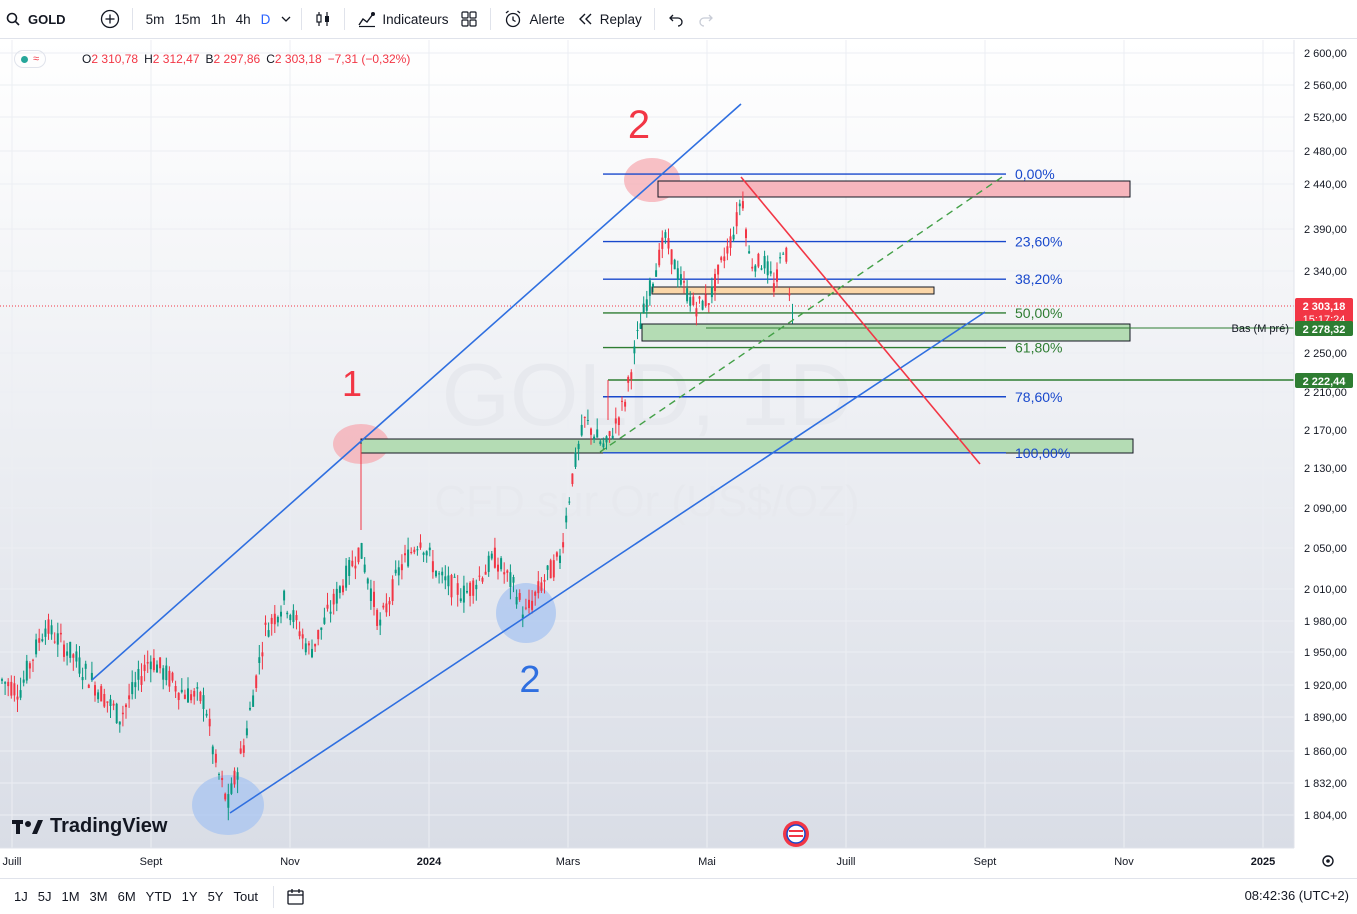  What do you see at coordinates (639, 125) in the screenshot?
I see `wave-label-top: 2` at bounding box center [639, 125].